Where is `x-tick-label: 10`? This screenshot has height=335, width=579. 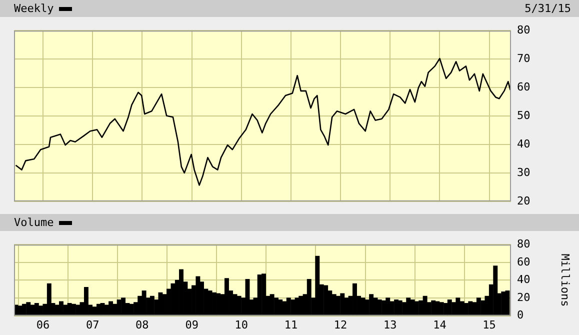
x-tick-label: 10 is located at coordinates (241, 325).